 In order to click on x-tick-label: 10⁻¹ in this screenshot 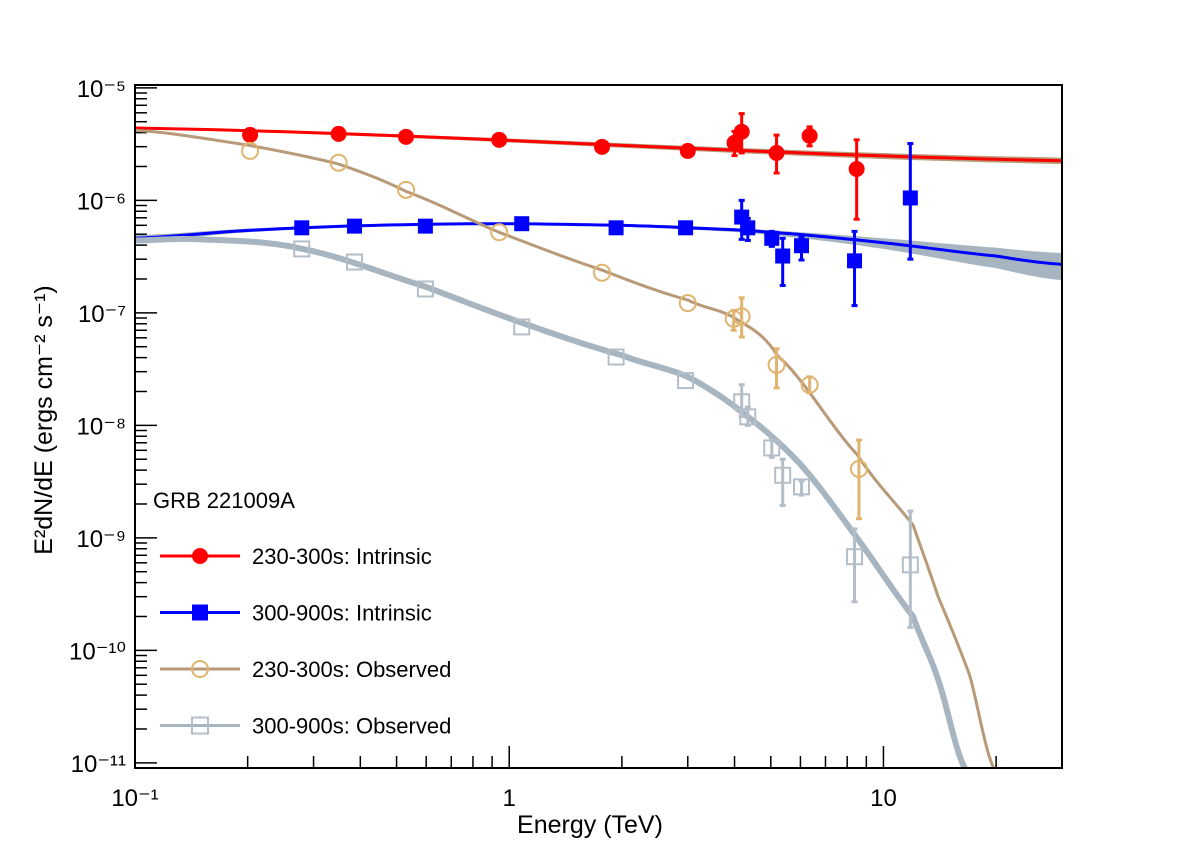, I will do `click(134, 798)`.